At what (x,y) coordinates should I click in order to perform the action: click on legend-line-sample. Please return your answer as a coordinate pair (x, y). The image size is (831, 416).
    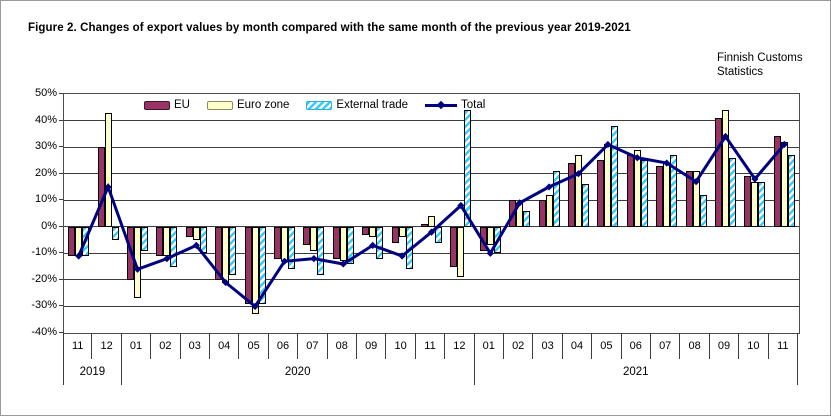
    Looking at the image, I should click on (441, 105).